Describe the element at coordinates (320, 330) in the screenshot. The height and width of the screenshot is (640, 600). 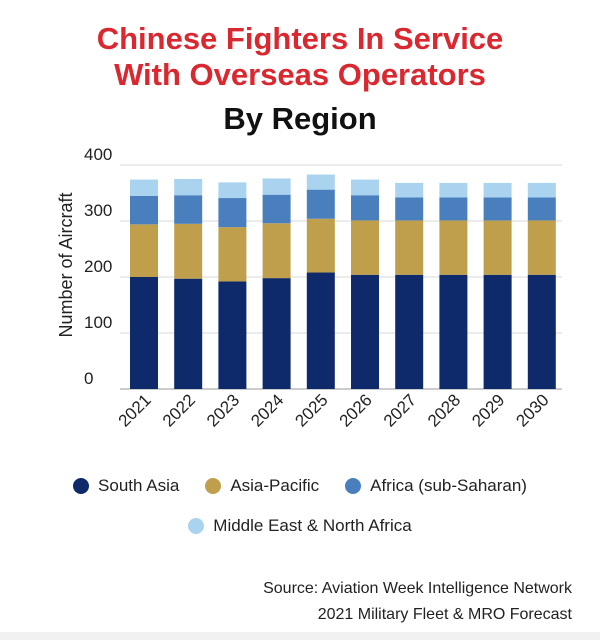
I see `bar-2025-south-asia` at that location.